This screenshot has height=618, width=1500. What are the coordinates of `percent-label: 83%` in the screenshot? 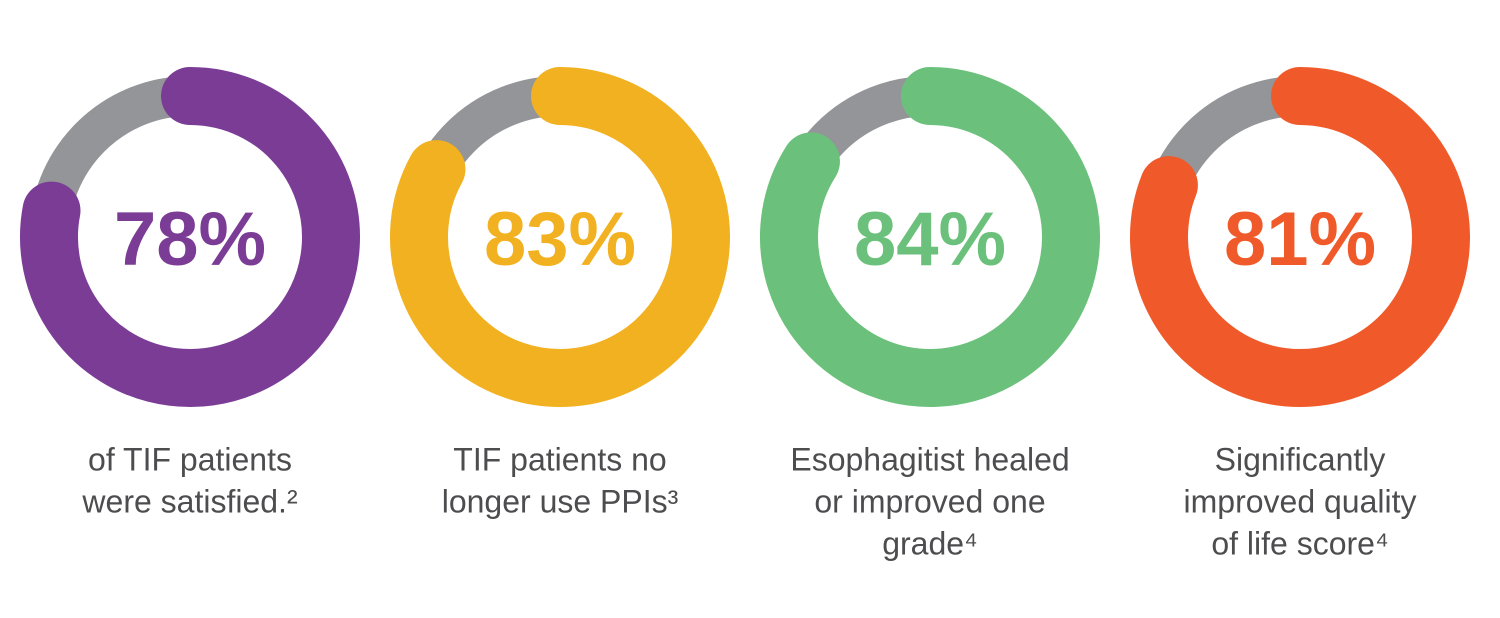 It's located at (560, 239).